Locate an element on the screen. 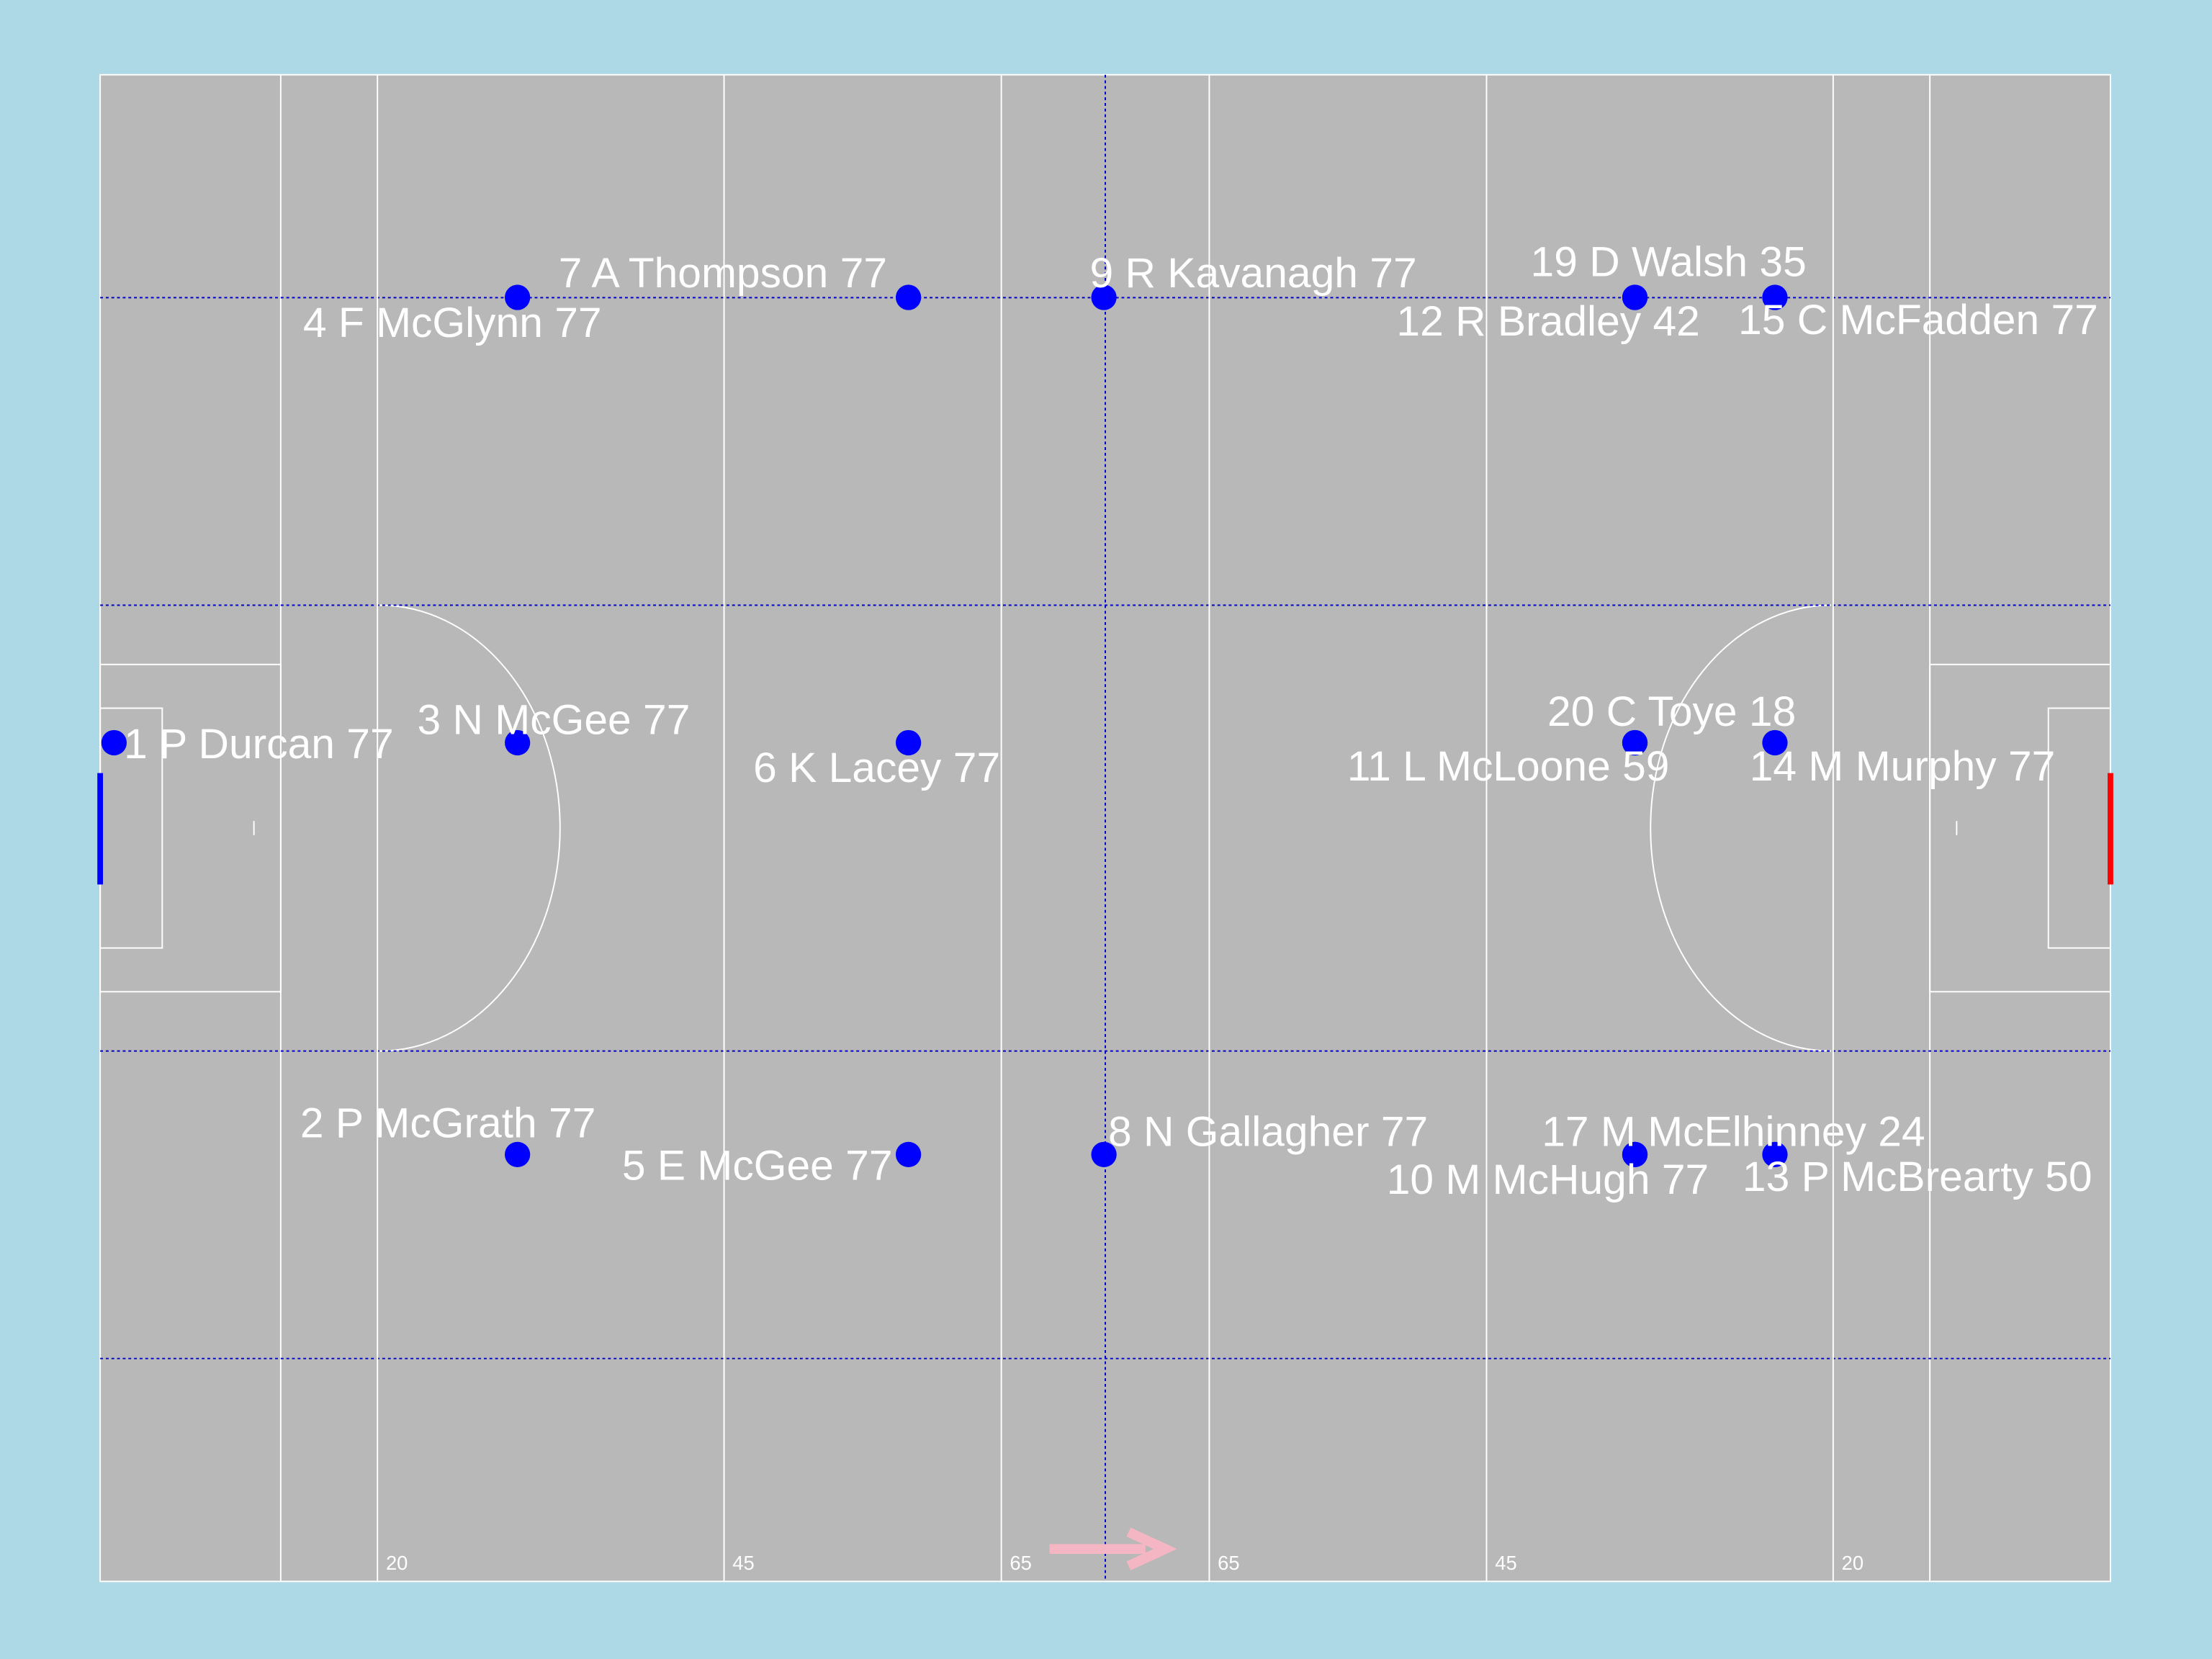 This screenshot has width=2212, height=1659. player-label: 15 C McFadden 77 is located at coordinates (1918, 320).